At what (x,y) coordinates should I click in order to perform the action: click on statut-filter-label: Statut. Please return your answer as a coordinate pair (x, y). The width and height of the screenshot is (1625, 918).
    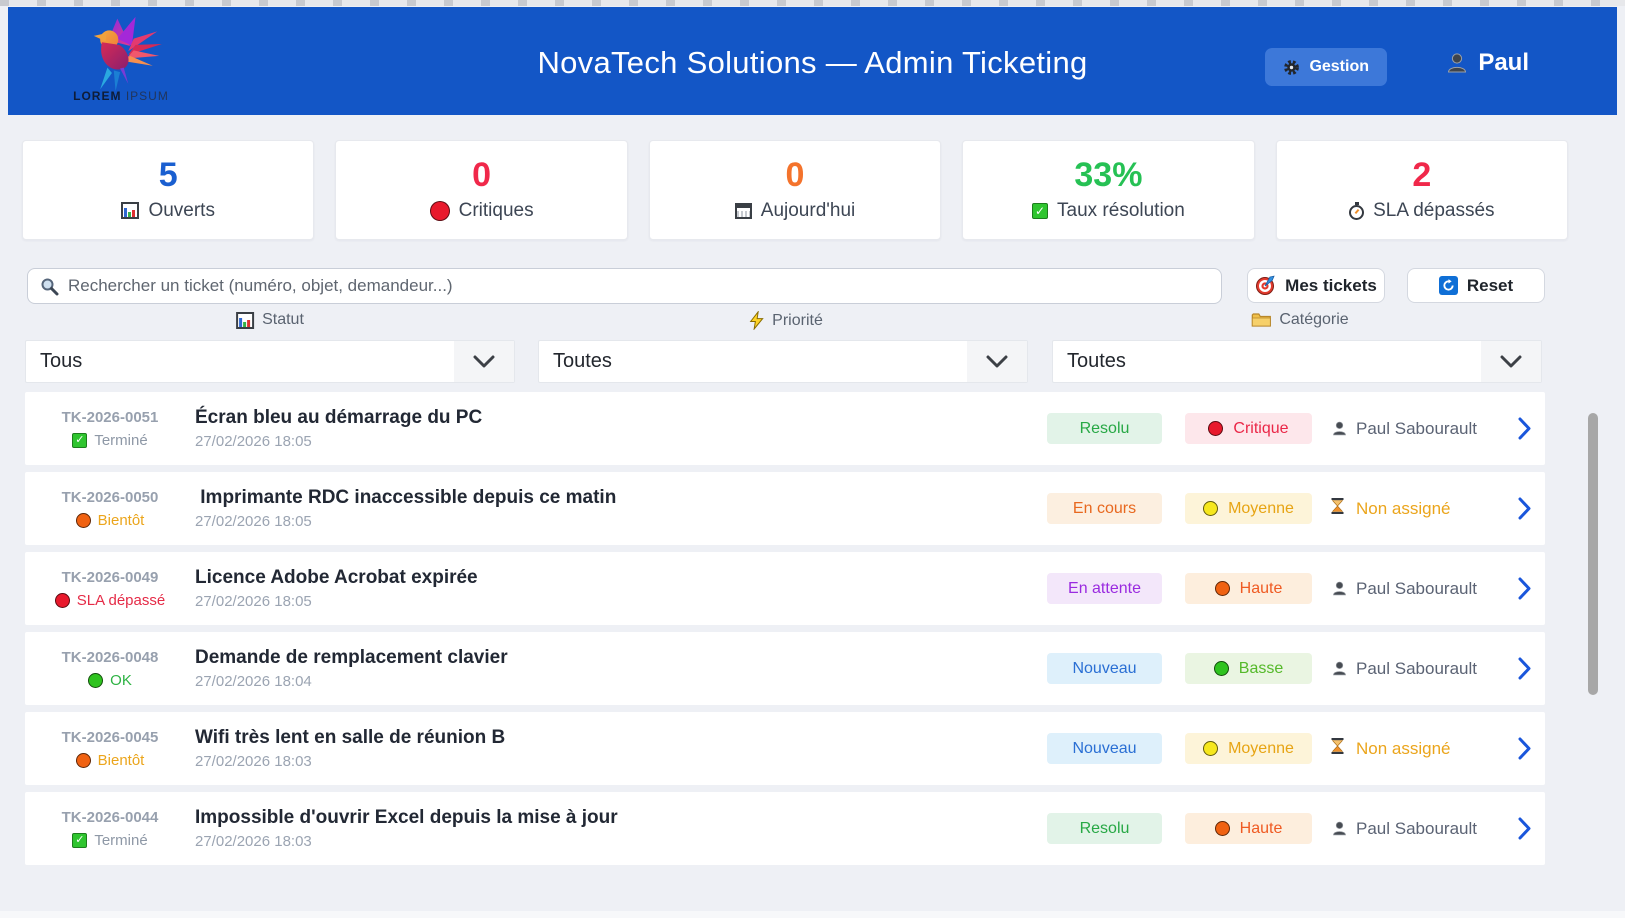
    Looking at the image, I should click on (270, 320).